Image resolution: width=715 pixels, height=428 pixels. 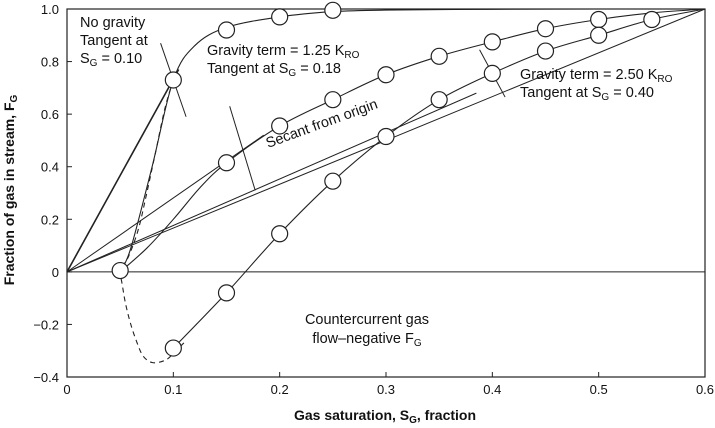 What do you see at coordinates (242, 148) in the screenshot?
I see `tangent-tick-mark` at bounding box center [242, 148].